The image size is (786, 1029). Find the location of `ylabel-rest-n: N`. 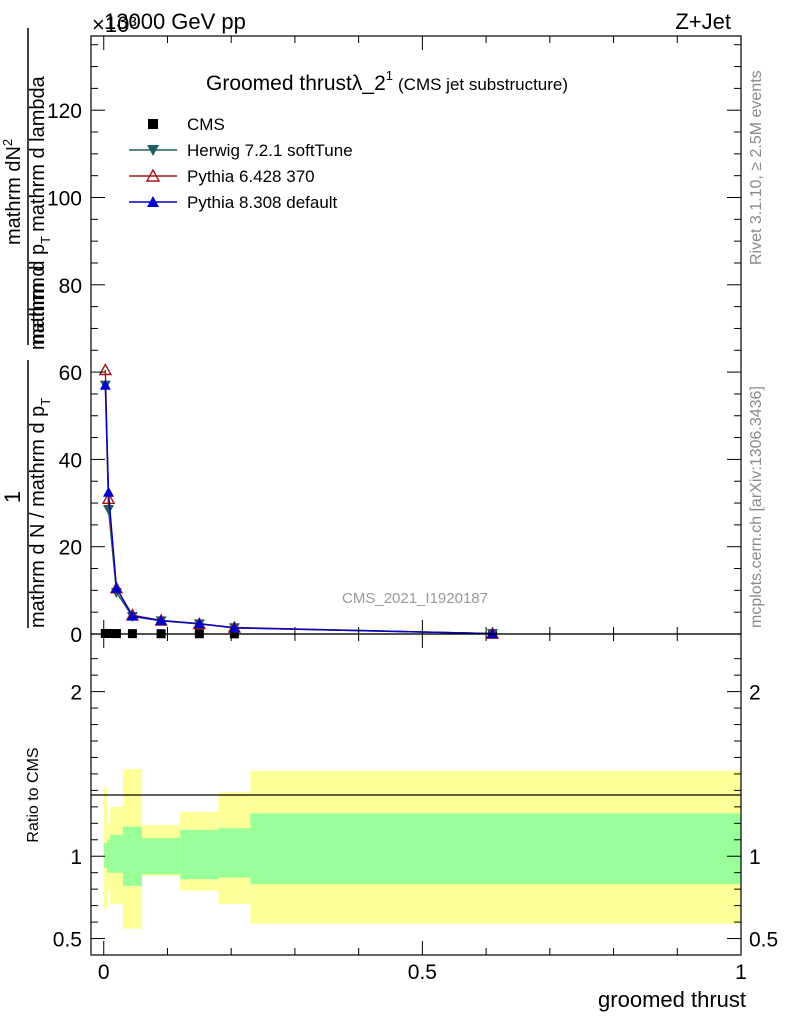

ylabel-rest-n: N is located at coordinates (14, 153).